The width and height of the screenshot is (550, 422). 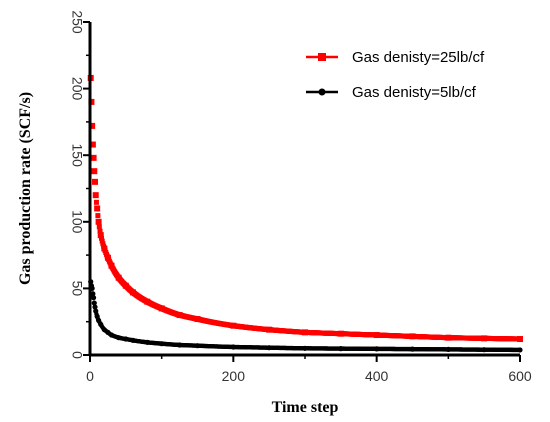 I want to click on x-tick-label: 200, so click(x=234, y=376).